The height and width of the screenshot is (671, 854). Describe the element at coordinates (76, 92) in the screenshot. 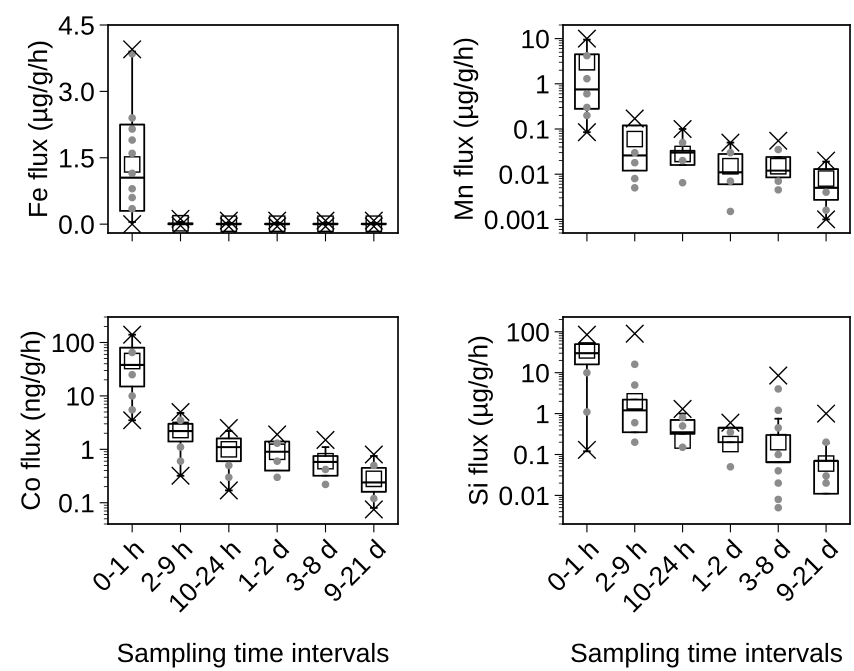

I see `y-tick-label: 3.0` at that location.